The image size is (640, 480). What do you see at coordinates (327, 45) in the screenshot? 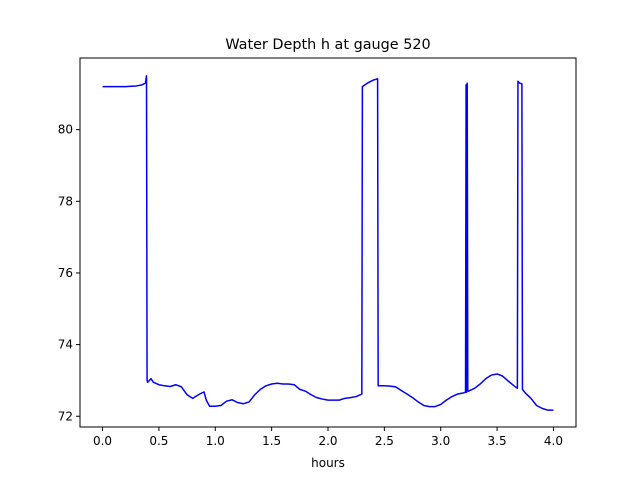
I see `chart-title: Water Depth h at gauge 520` at bounding box center [327, 45].